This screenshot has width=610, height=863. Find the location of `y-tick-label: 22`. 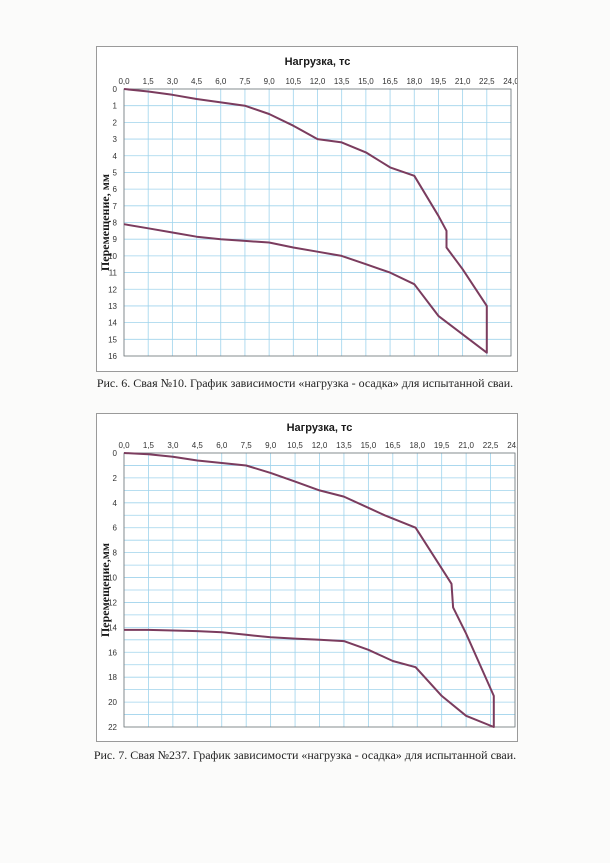

y-tick-label: 22 is located at coordinates (112, 727).